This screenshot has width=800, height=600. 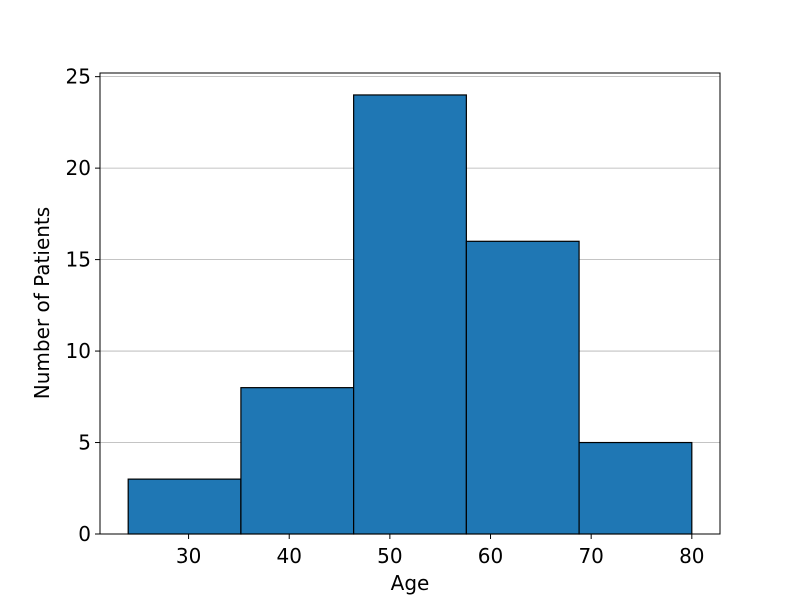 I want to click on x-tick-label: 60, so click(x=490, y=556).